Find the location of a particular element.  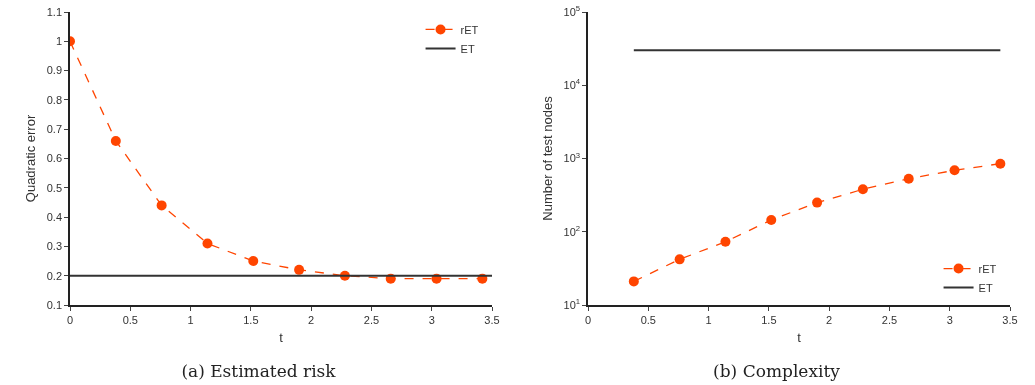

y-tick-label: 1 is located at coordinates (59, 41).